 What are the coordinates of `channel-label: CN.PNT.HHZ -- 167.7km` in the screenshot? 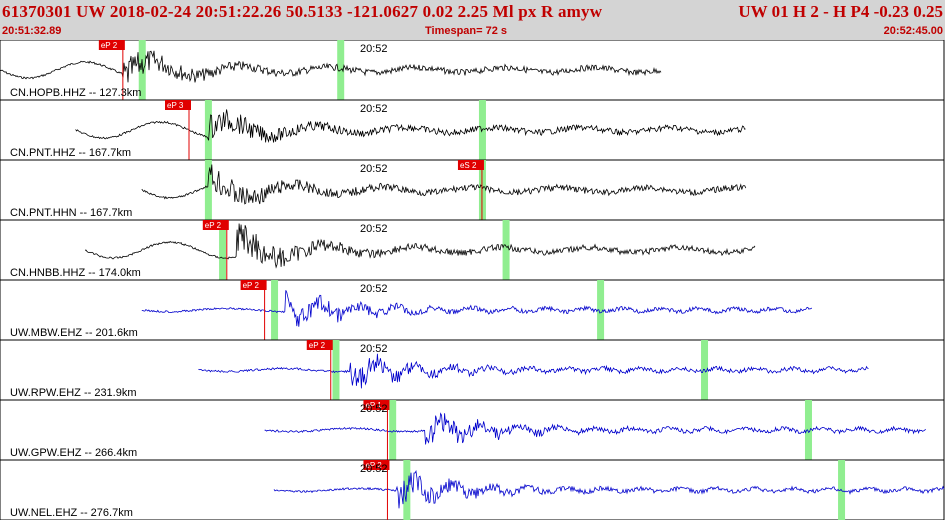 It's located at (70, 153).